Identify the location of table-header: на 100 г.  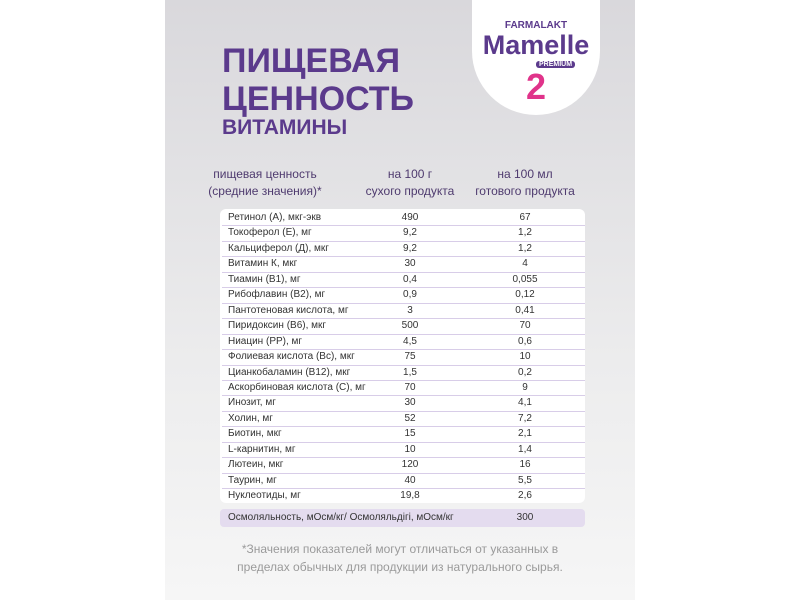
(410, 174).